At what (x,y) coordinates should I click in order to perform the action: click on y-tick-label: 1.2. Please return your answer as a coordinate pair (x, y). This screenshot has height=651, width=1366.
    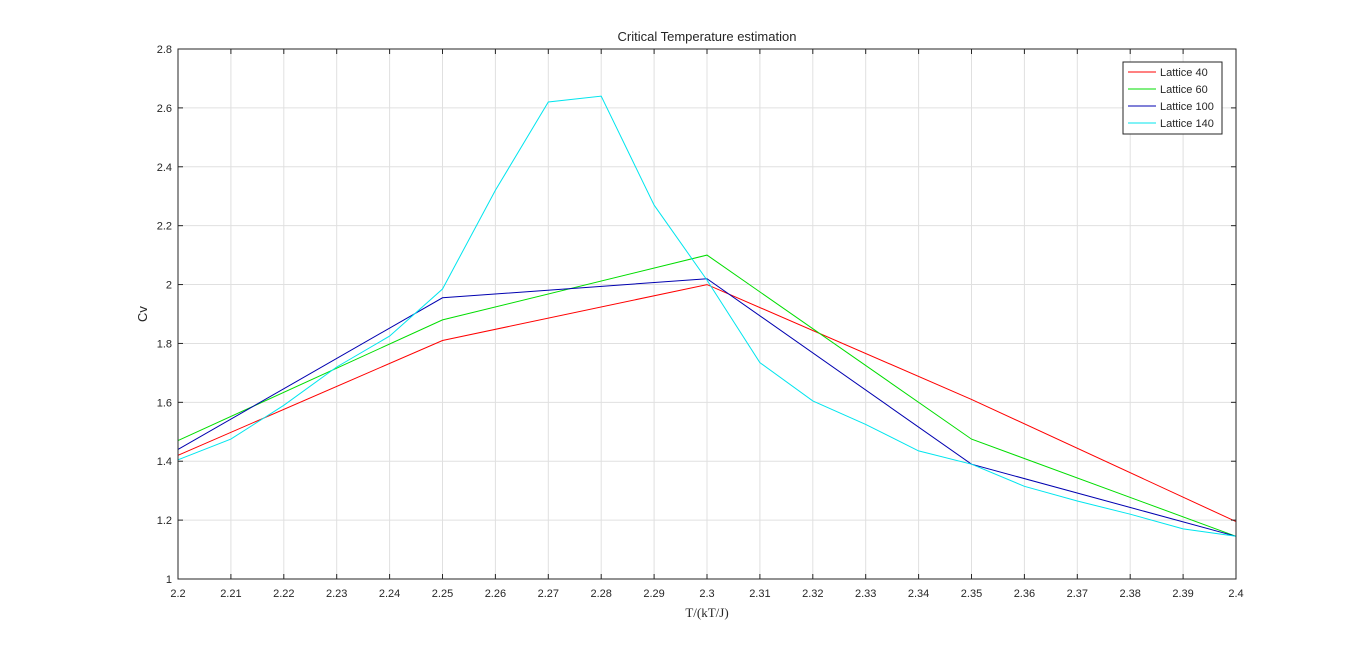
    Looking at the image, I should click on (164, 521).